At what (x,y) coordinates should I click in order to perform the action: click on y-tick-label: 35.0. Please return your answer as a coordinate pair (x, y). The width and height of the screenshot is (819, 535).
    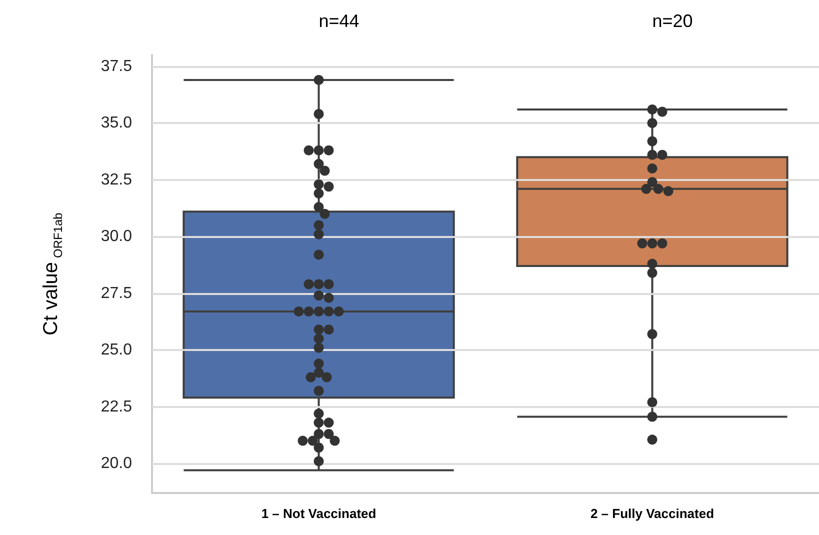
    Looking at the image, I should click on (116, 123).